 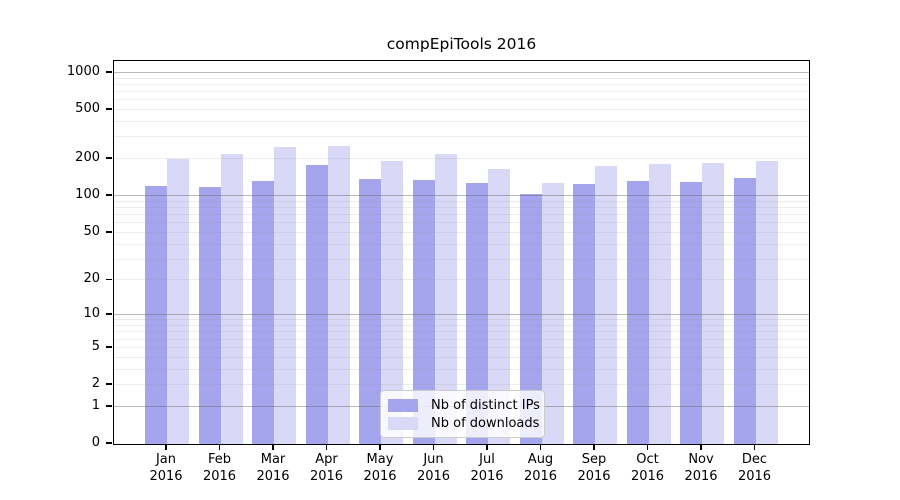 I want to click on bar-downloads-dec, so click(x=766, y=302).